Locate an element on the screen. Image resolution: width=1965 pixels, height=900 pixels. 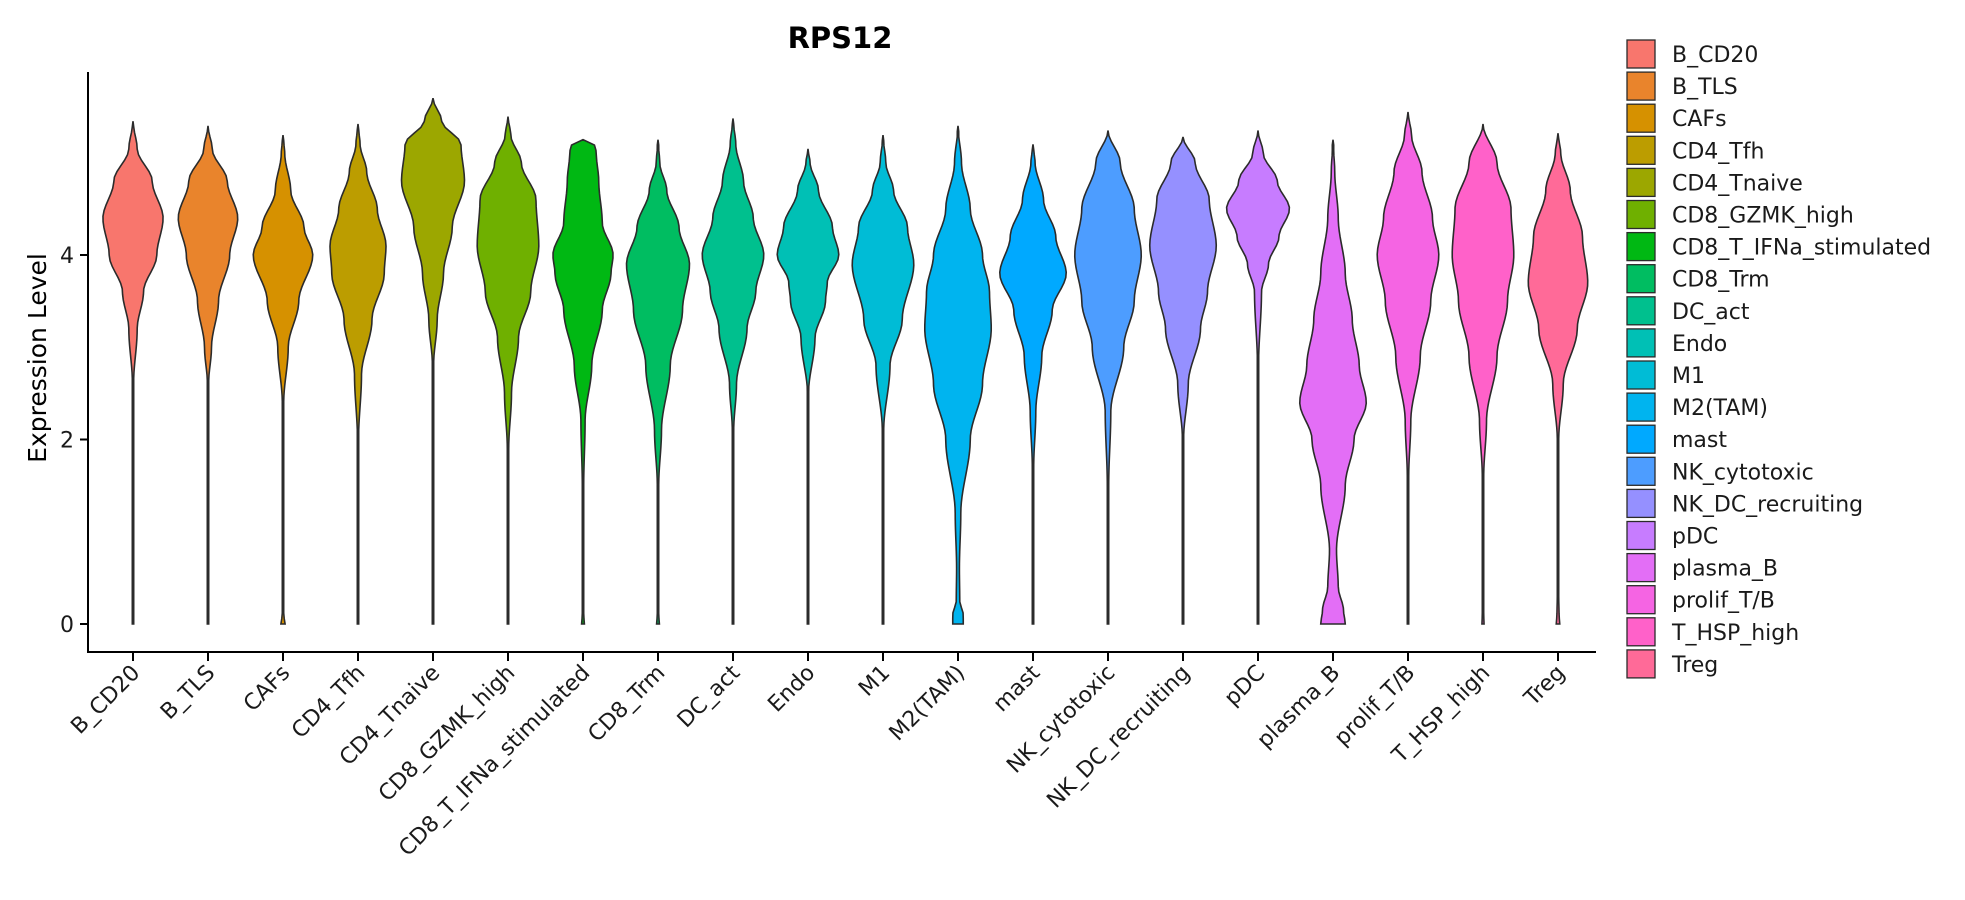
violin-CD4_Tfh is located at coordinates (358, 374).